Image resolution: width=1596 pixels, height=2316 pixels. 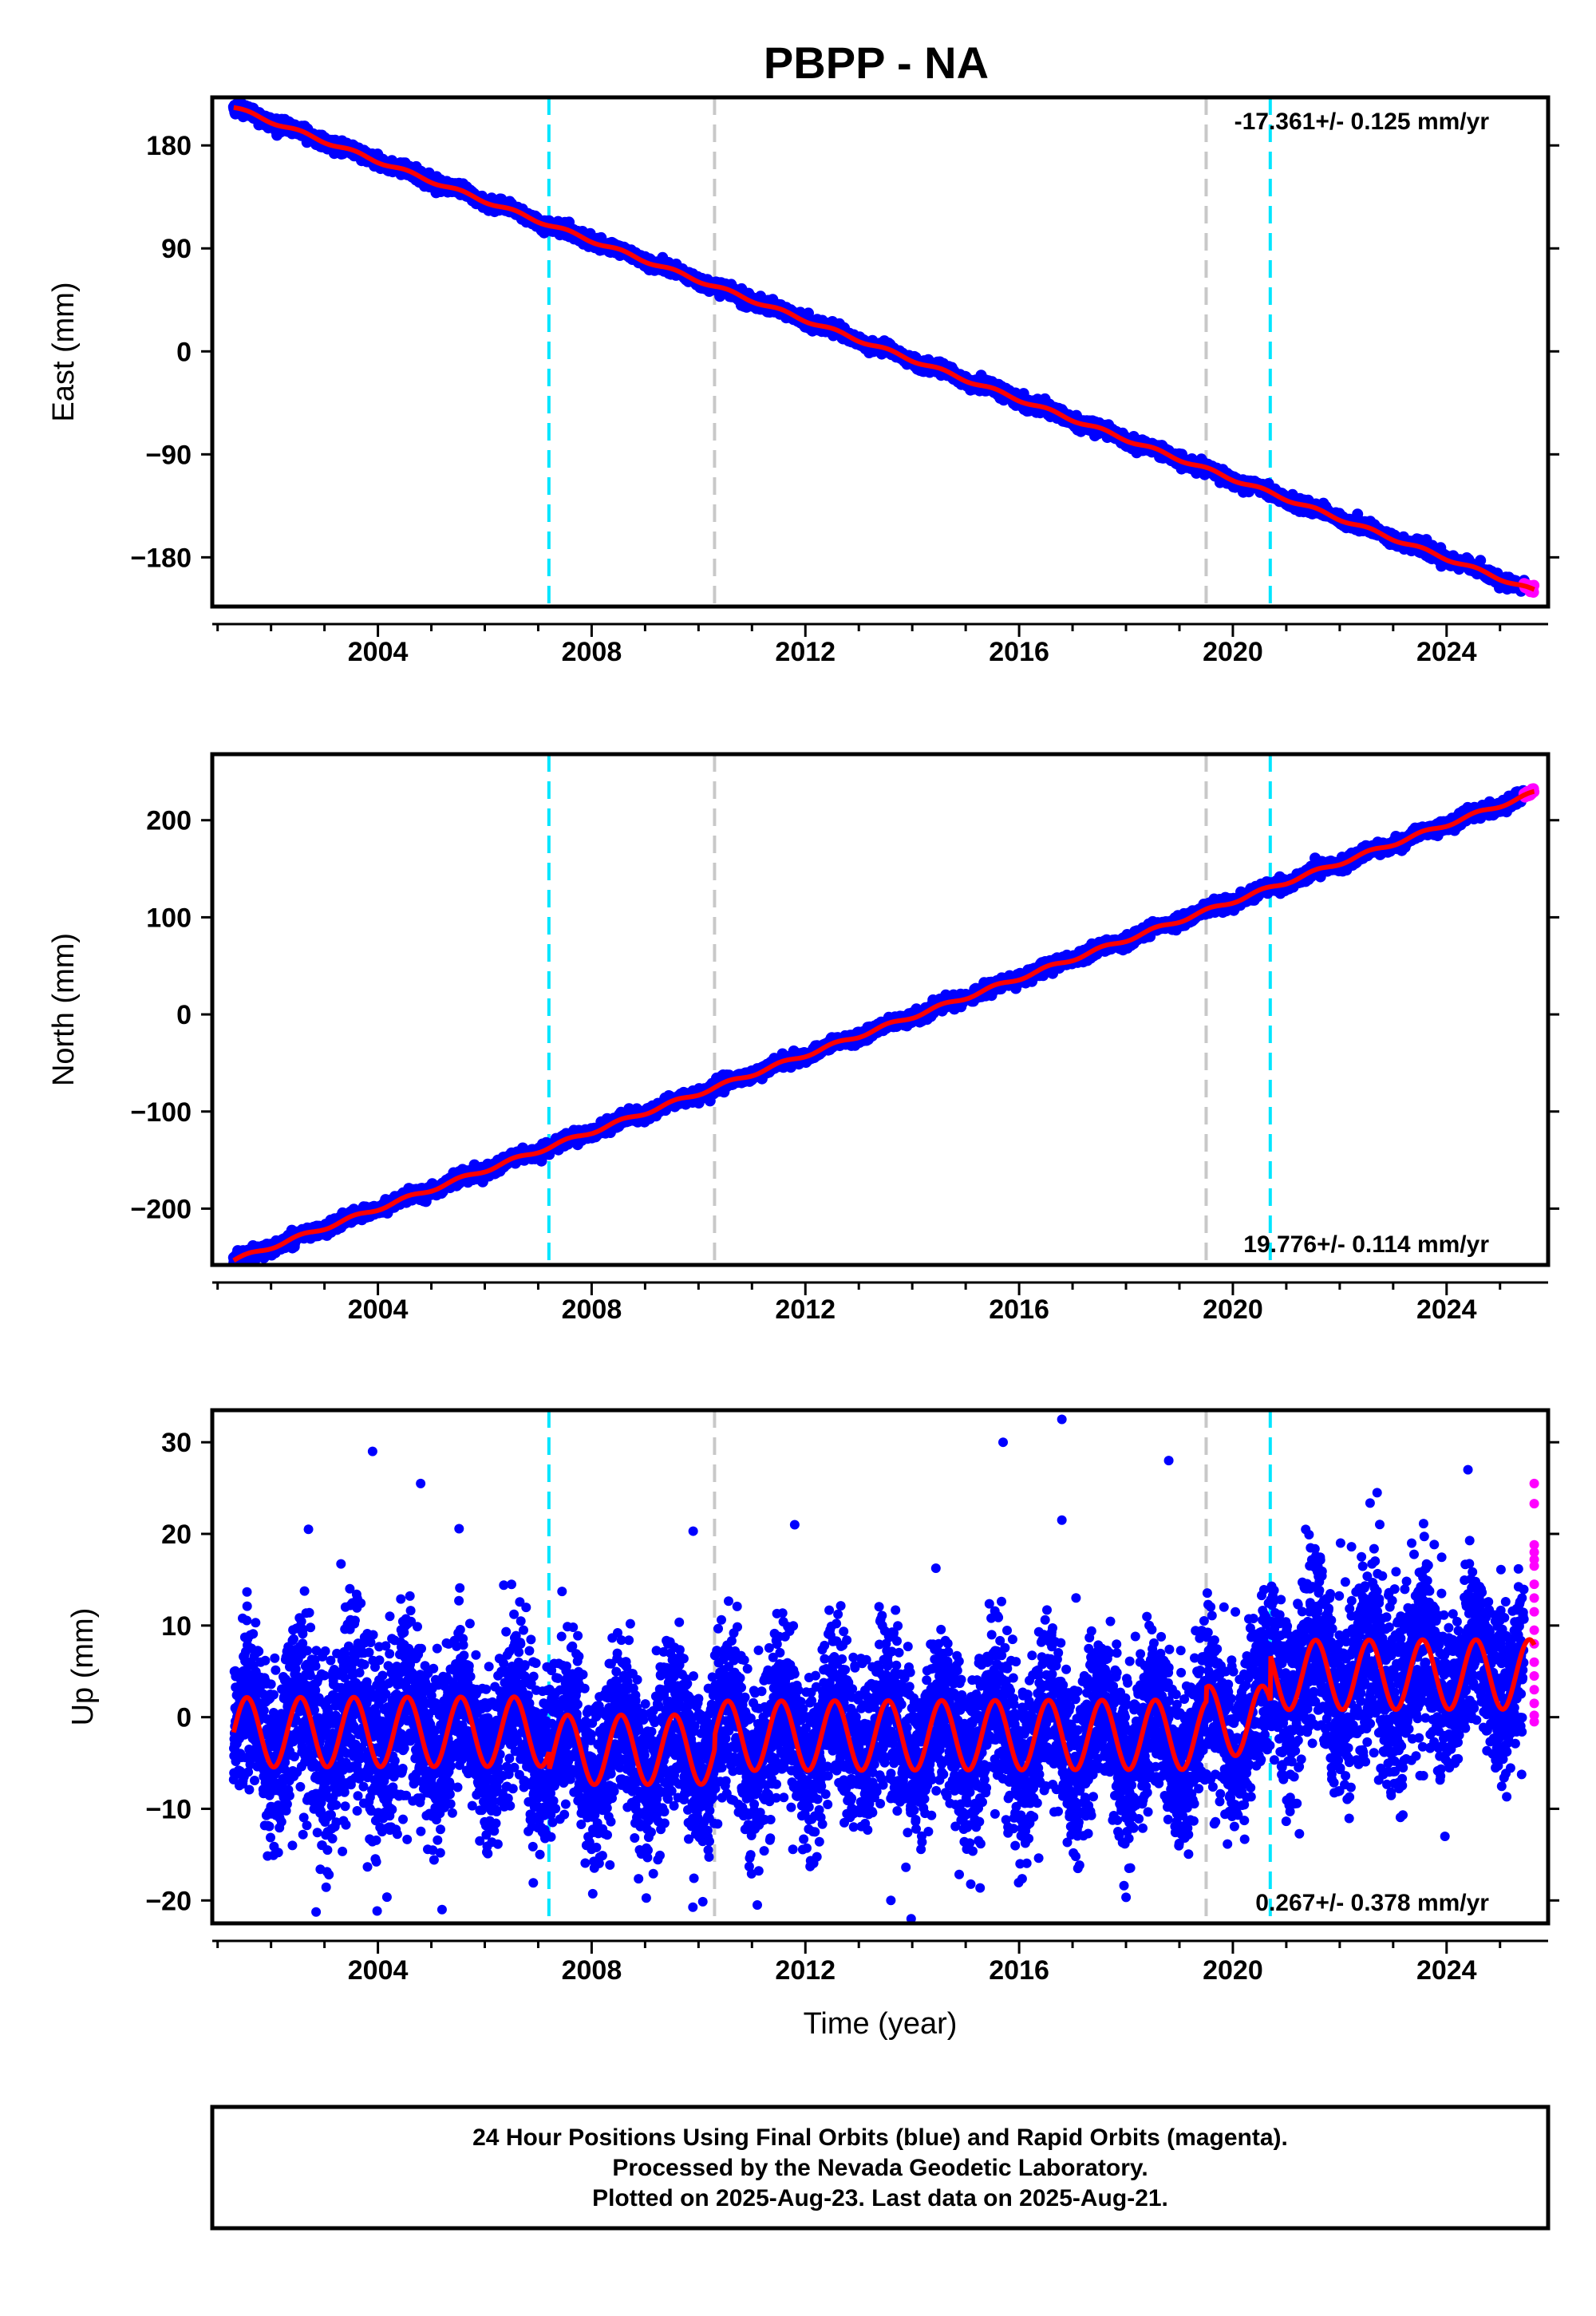 What do you see at coordinates (1446, 652) in the screenshot?
I see `x-tick-label: 2024` at bounding box center [1446, 652].